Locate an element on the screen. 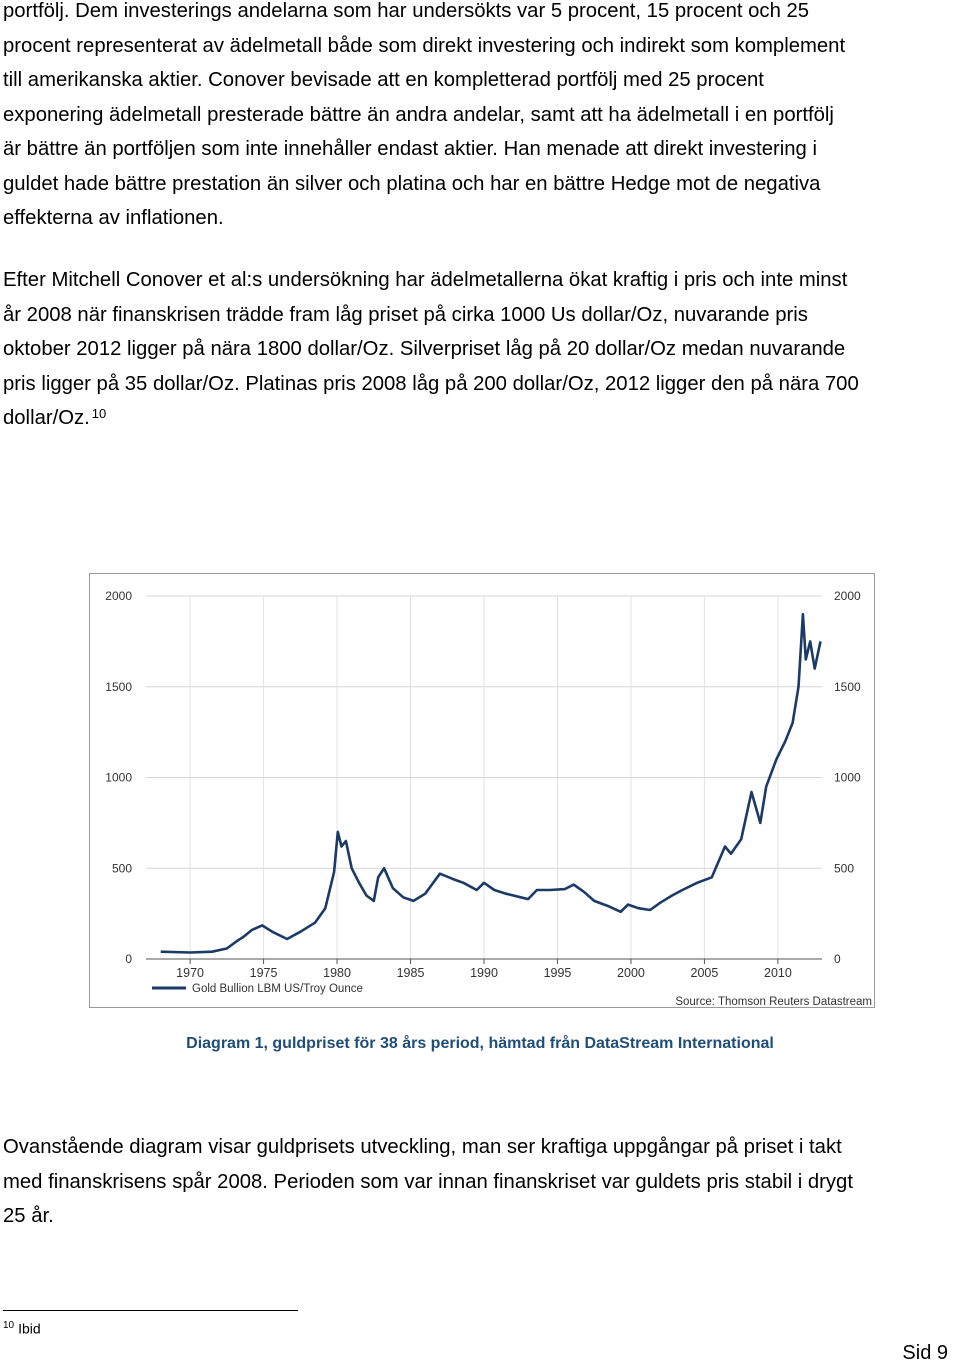 This screenshot has width=960, height=1365. footnote-divider is located at coordinates (150, 1310).